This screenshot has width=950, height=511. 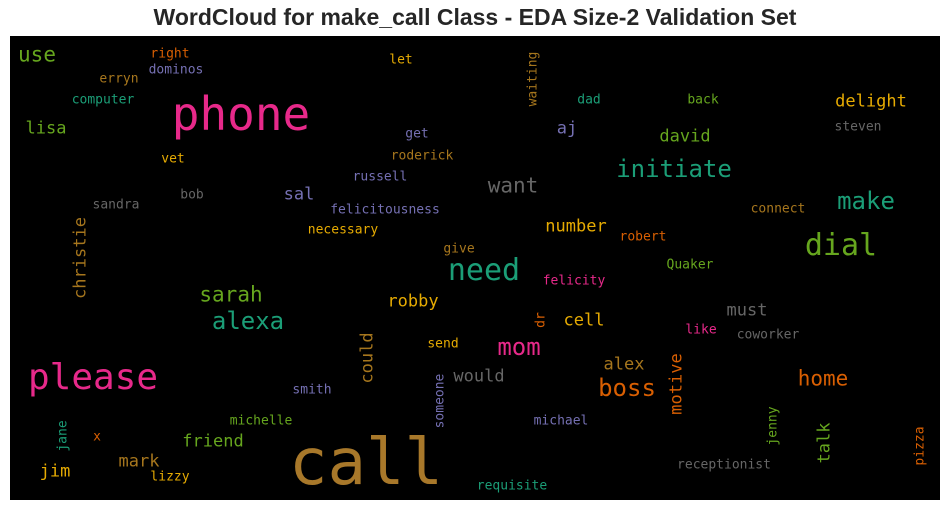 I want to click on word-waiting: waiting, so click(x=533, y=79).